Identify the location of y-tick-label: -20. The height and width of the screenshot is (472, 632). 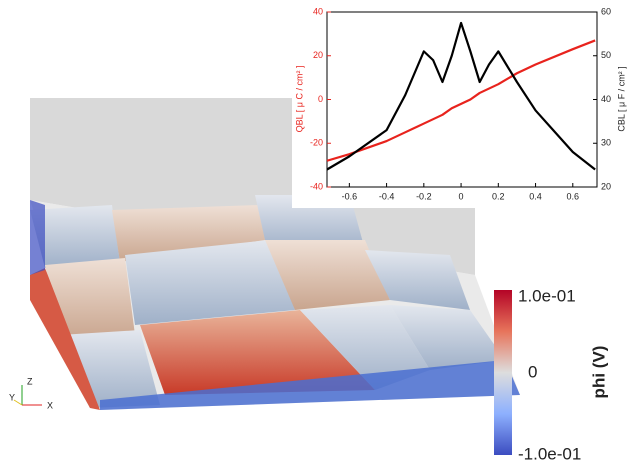
(316, 143).